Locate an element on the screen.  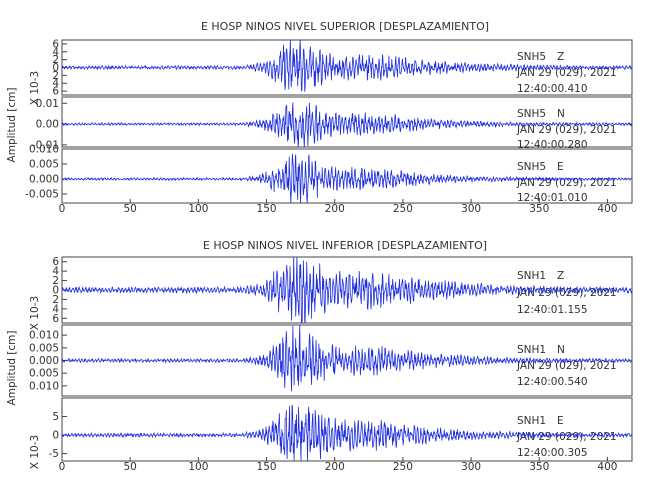
time-label: 12:40:00.540 is located at coordinates (552, 382).